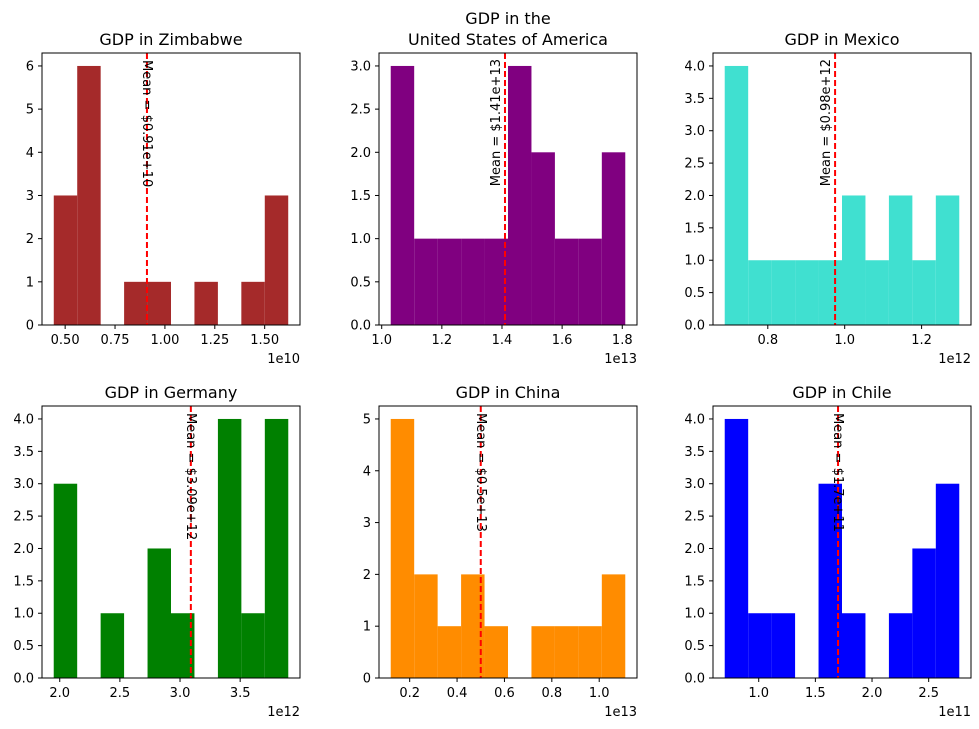 Image resolution: width=979 pixels, height=729 pixels. What do you see at coordinates (826, 122) in the screenshot?
I see `mean-label: Mean = $0.98e+12` at bounding box center [826, 122].